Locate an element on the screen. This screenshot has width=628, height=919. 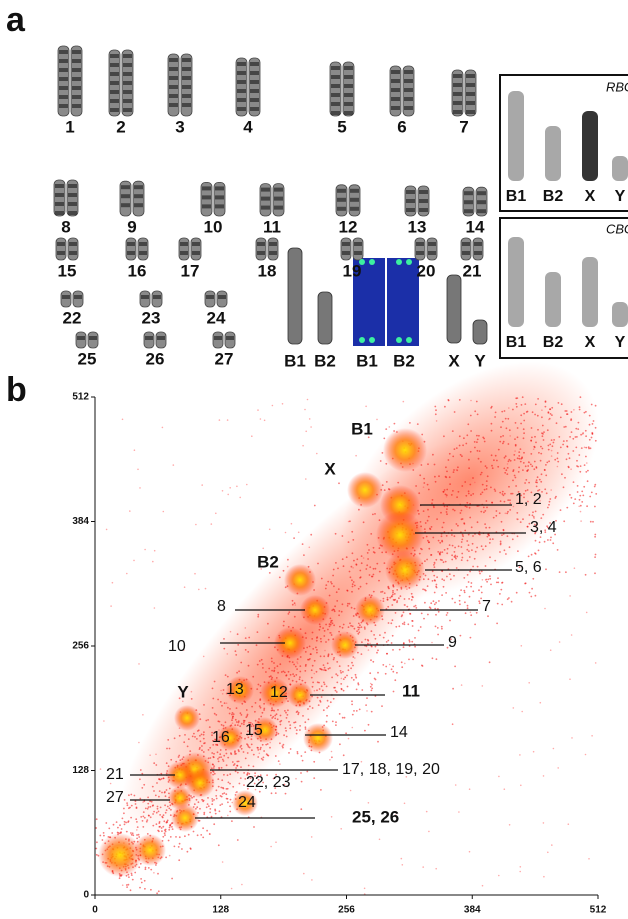
fish-signal is located at coordinates (399, 262).